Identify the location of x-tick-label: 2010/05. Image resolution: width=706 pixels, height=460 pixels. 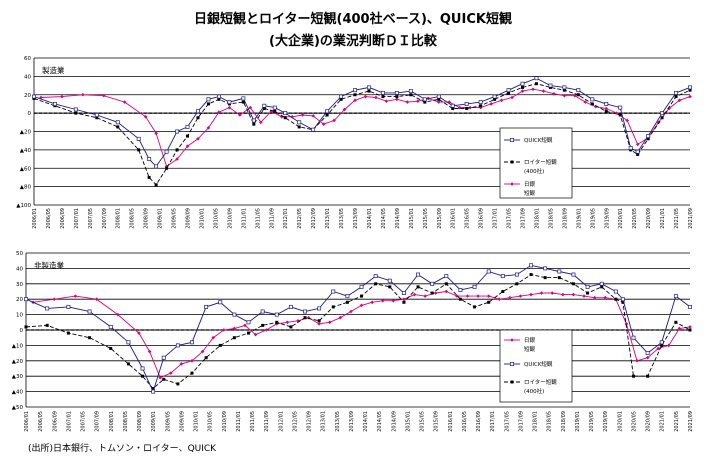
(211, 421).